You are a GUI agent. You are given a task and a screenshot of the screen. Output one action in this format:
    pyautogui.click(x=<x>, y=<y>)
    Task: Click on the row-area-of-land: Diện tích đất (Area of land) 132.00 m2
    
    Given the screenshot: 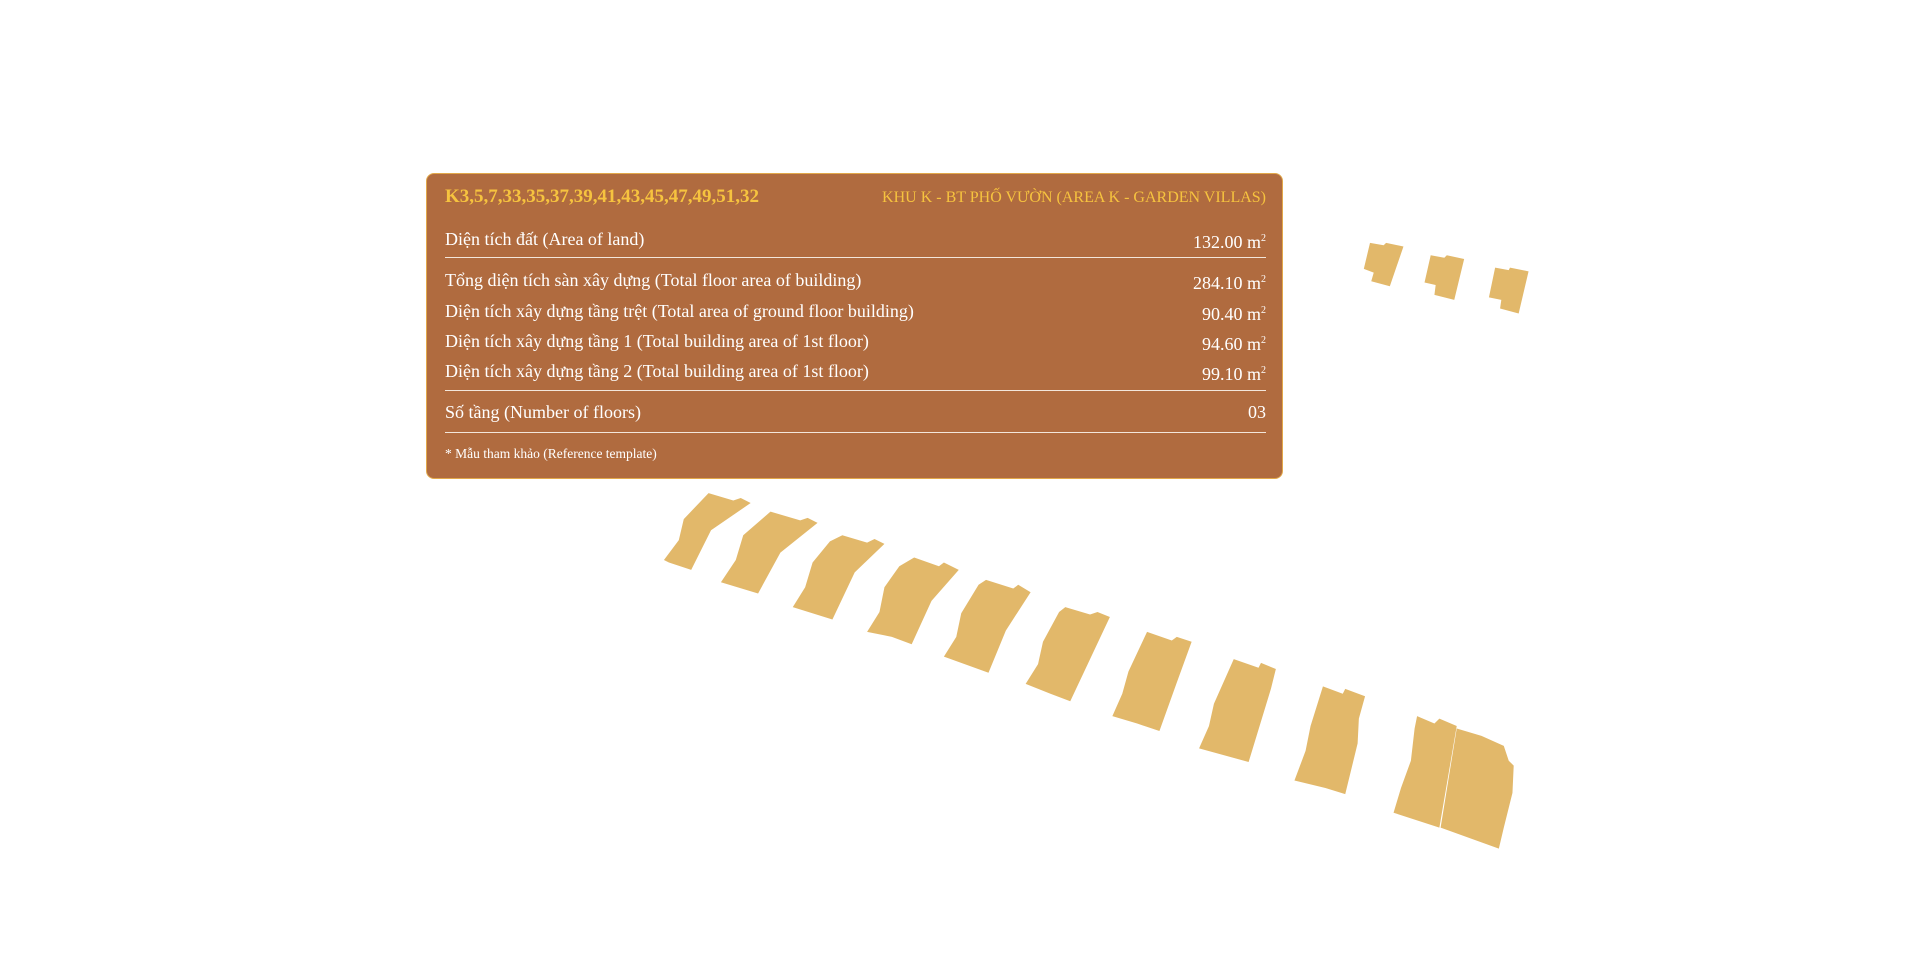 What is the action you would take?
    pyautogui.click(x=855, y=240)
    